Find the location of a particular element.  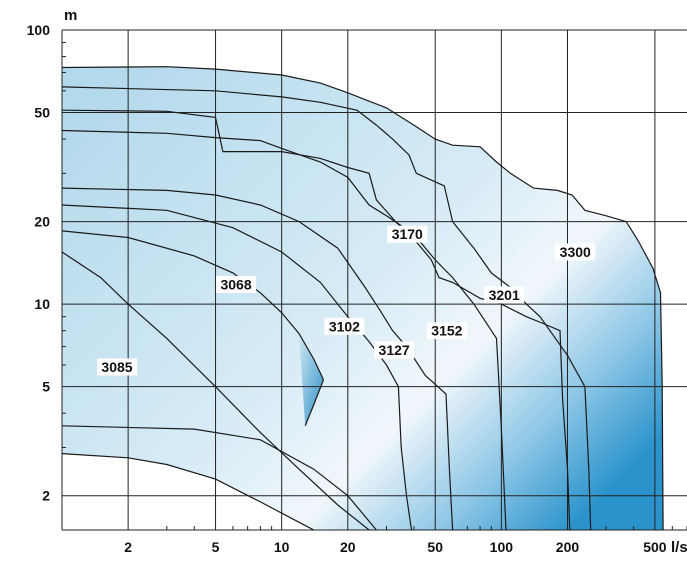

y-tick-label-50: 50 is located at coordinates (42, 113).